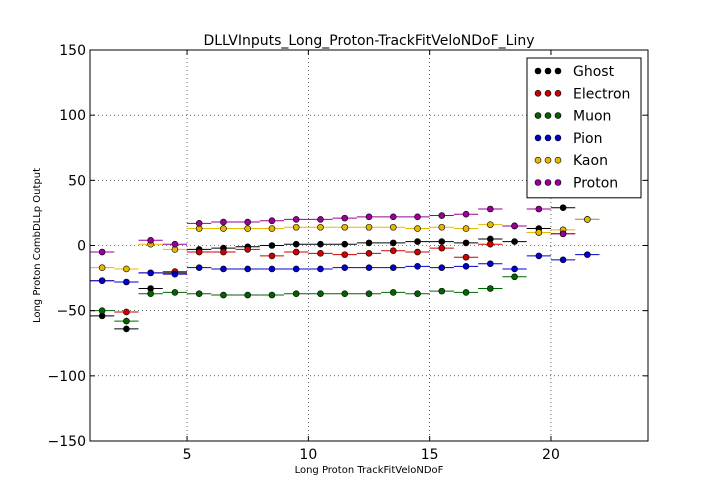 The image size is (720, 504). What do you see at coordinates (551, 455) in the screenshot?
I see `x-tick-label: 20` at bounding box center [551, 455].